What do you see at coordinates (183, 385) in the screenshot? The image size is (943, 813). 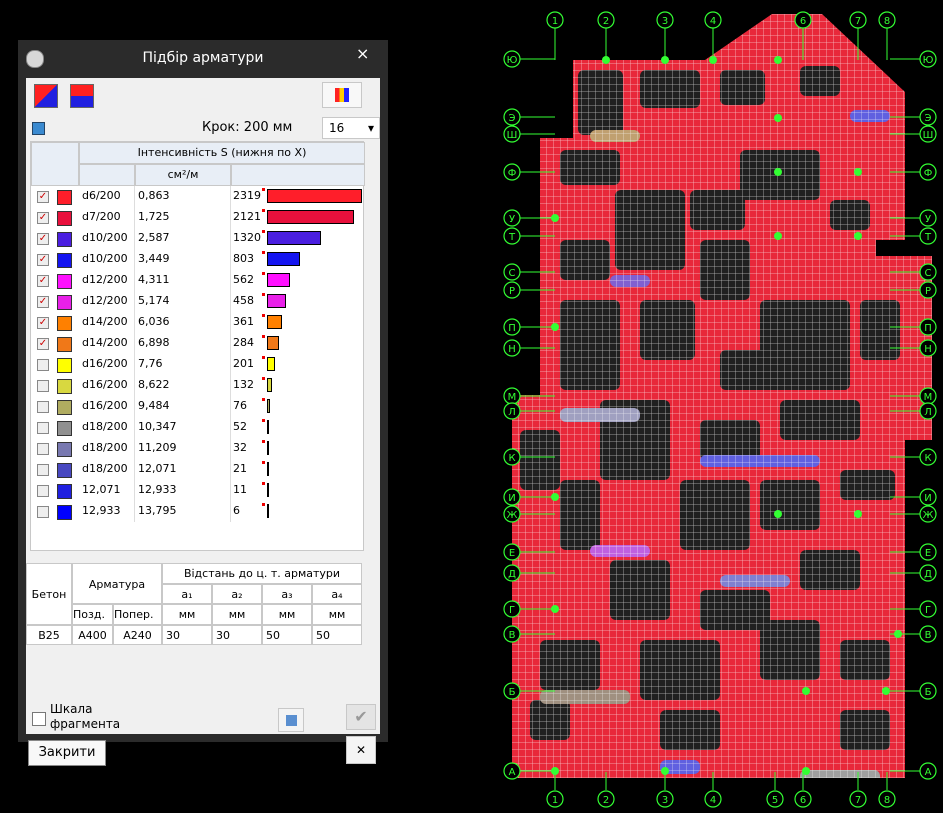 I see `row-value: 8,622` at bounding box center [183, 385].